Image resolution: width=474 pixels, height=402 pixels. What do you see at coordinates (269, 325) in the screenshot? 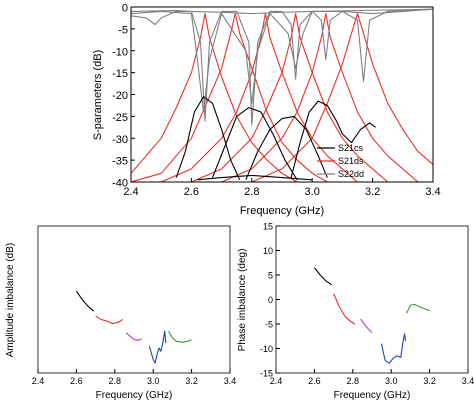
I see `phase-y-tick-label: -5` at bounding box center [269, 325].